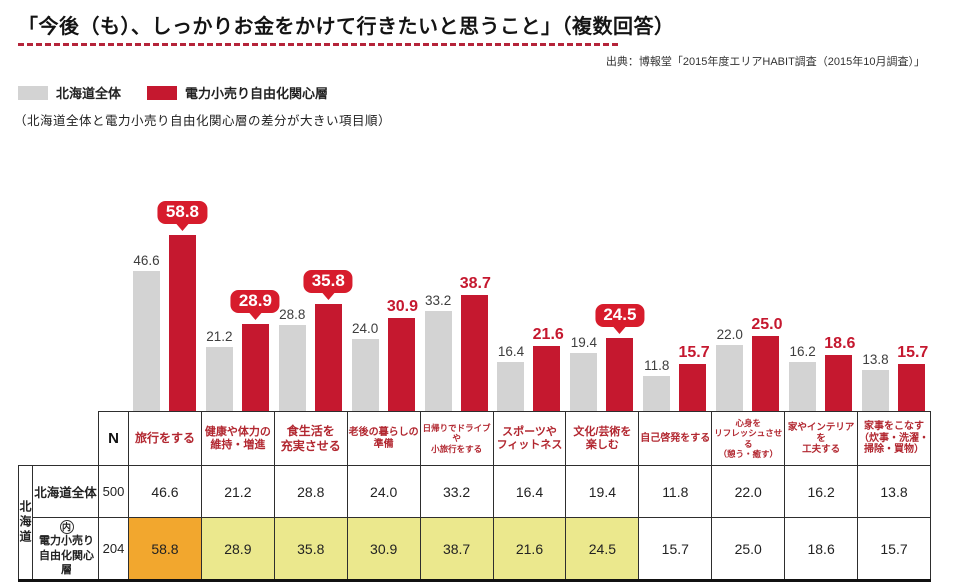 This screenshot has height=583, width=960. What do you see at coordinates (894, 491) in the screenshot?
I see `cell-hokkaido-all-10: 13.8` at bounding box center [894, 491].